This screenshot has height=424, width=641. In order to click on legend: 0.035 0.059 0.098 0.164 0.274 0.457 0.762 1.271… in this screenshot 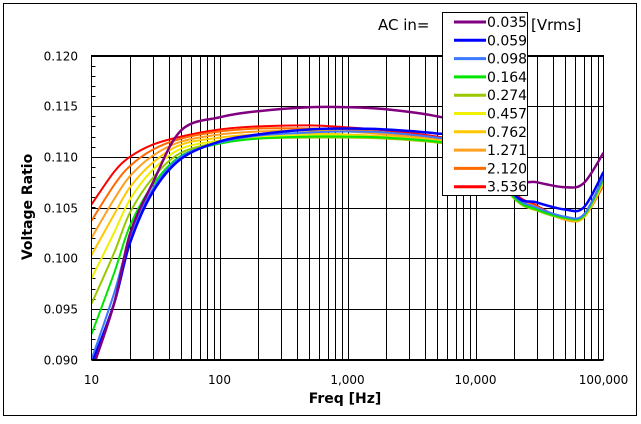, I will do `click(485, 104)`.